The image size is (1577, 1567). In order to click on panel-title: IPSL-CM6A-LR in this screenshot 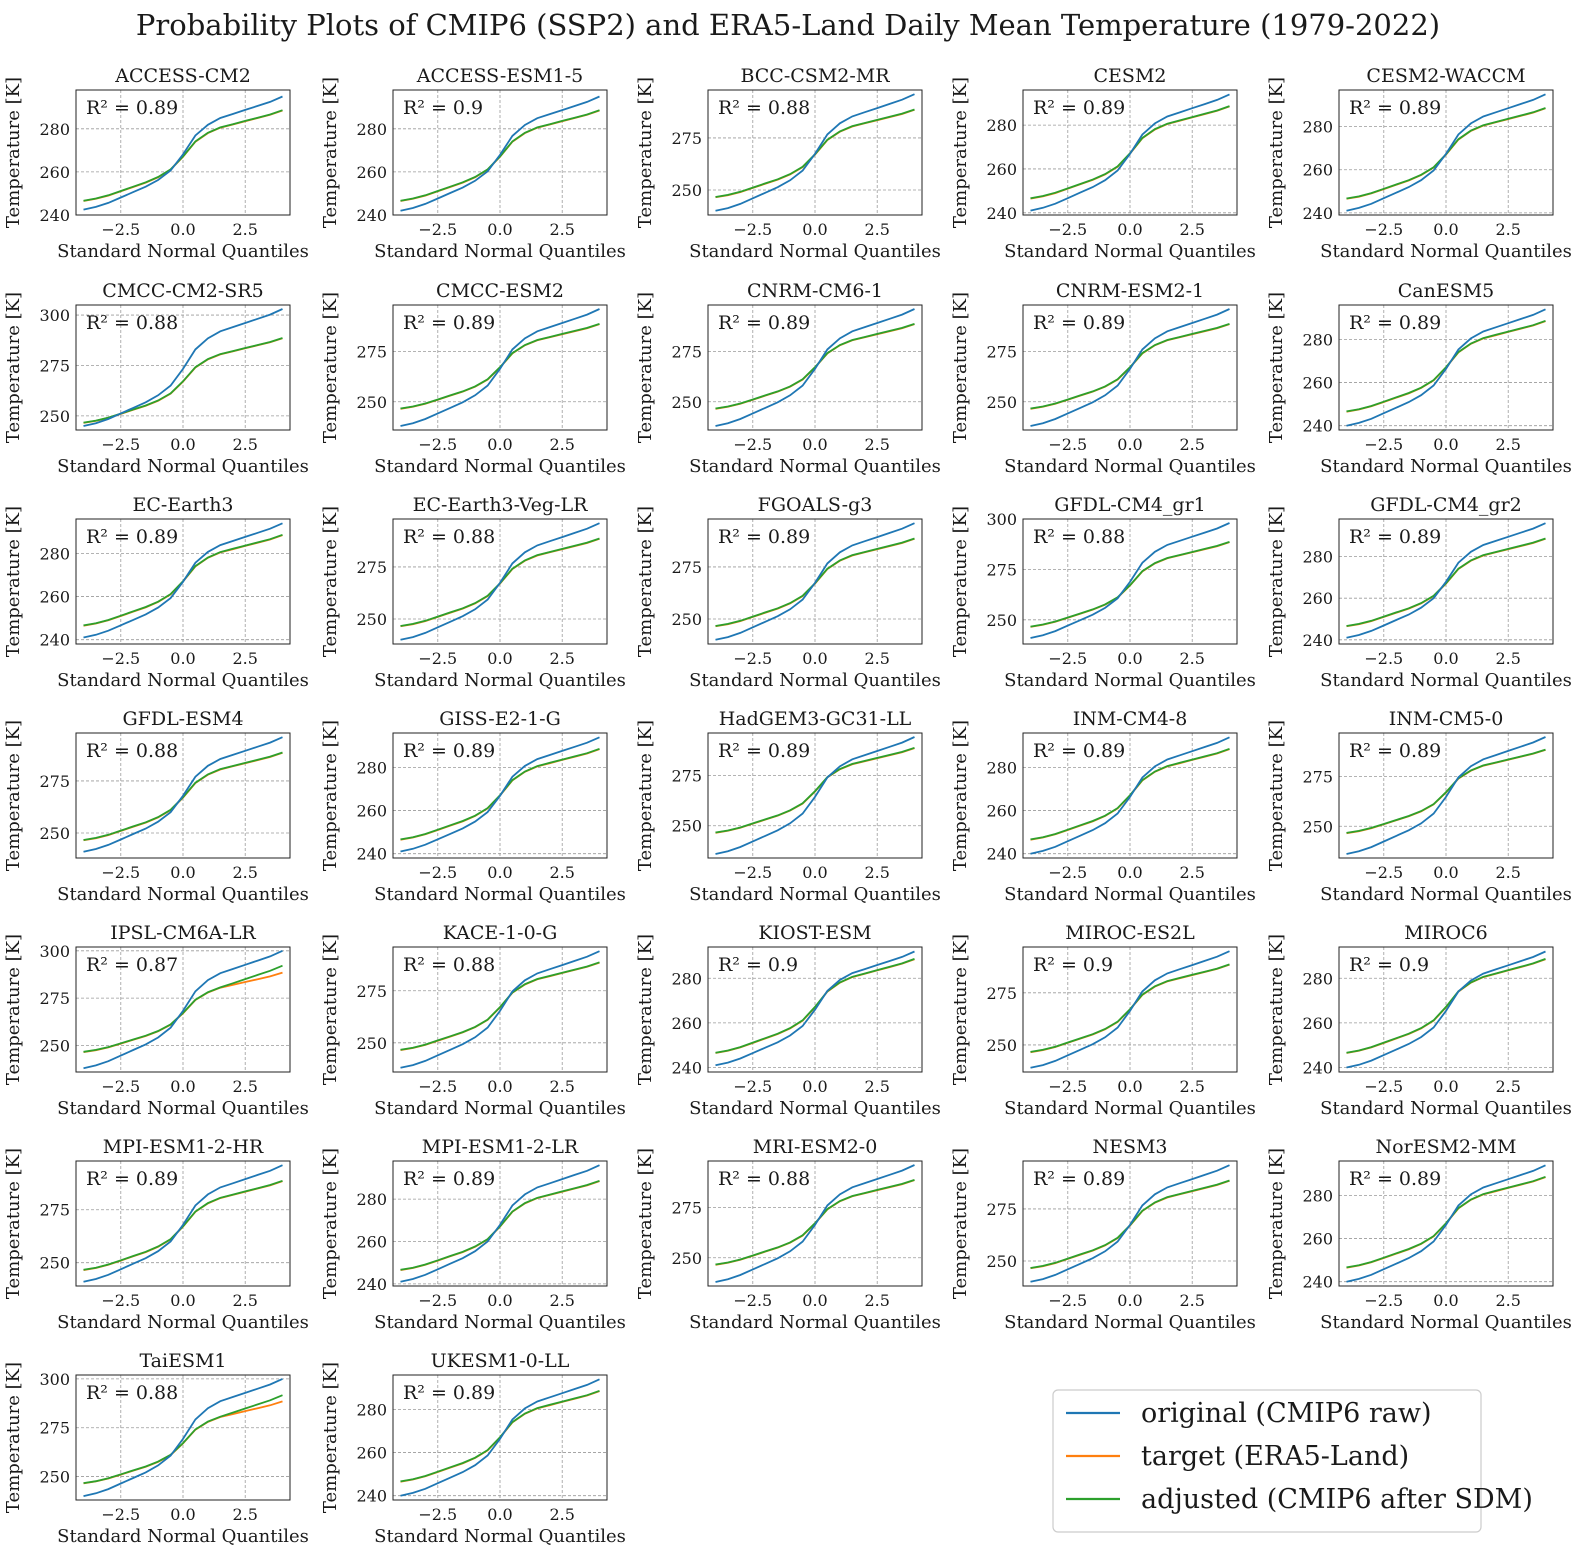, I will do `click(183, 933)`.